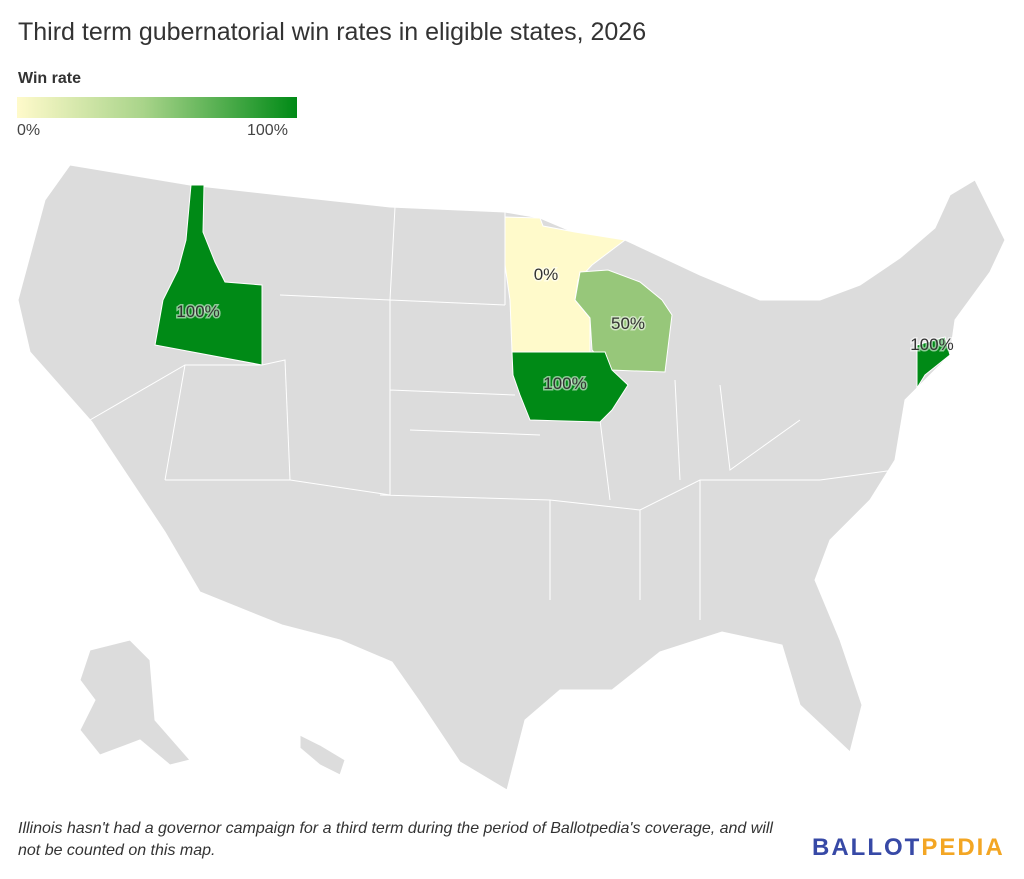 The image size is (1024, 879). I want to click on state-idaho, so click(208, 275).